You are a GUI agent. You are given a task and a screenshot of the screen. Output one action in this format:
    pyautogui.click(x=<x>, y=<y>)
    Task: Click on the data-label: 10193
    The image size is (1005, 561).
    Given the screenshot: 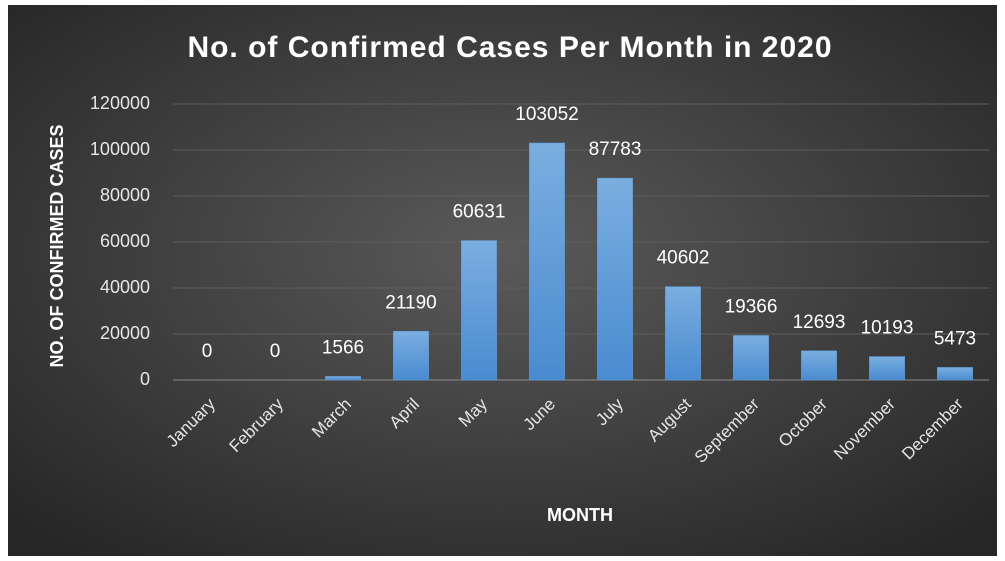 What is the action you would take?
    pyautogui.click(x=887, y=328)
    